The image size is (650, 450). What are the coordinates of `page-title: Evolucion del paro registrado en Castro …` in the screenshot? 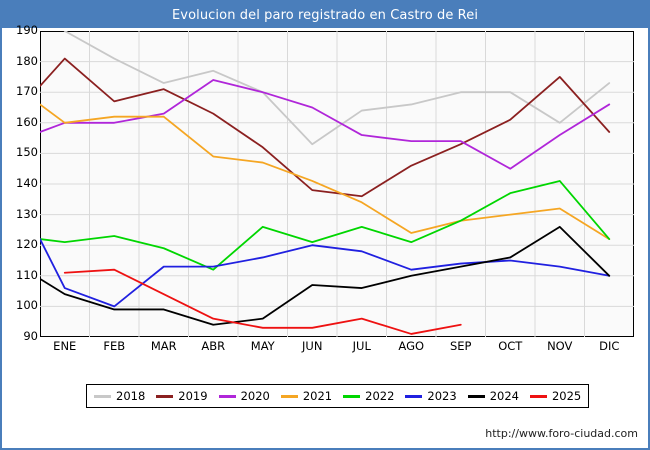 It's located at (325, 15).